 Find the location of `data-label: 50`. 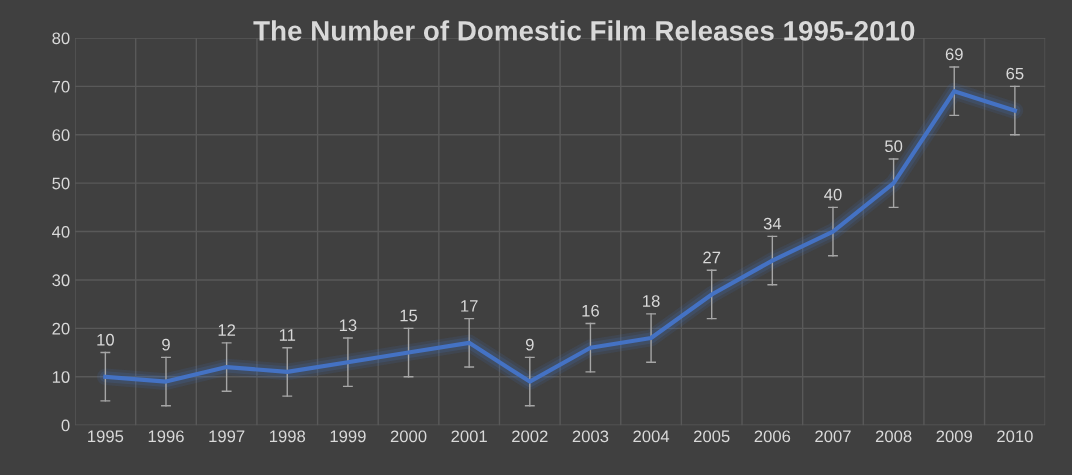

data-label: 50 is located at coordinates (894, 146).